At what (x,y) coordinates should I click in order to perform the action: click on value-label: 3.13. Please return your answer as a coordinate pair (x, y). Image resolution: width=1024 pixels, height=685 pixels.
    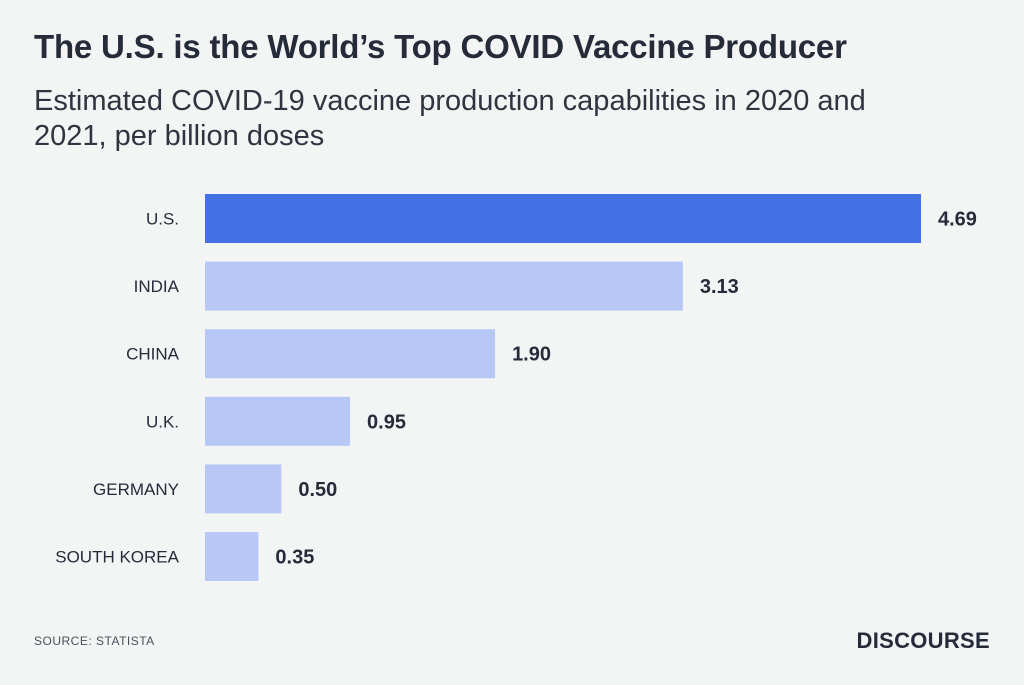
    Looking at the image, I should click on (719, 287).